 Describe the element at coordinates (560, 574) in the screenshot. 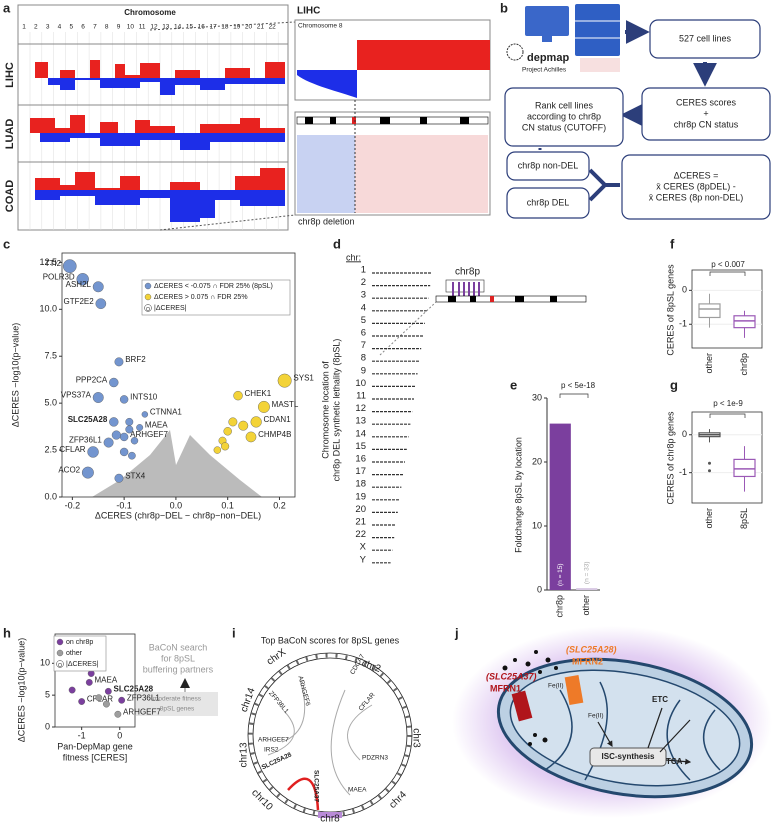

I see `bar-annotation: (n = 15)` at that location.